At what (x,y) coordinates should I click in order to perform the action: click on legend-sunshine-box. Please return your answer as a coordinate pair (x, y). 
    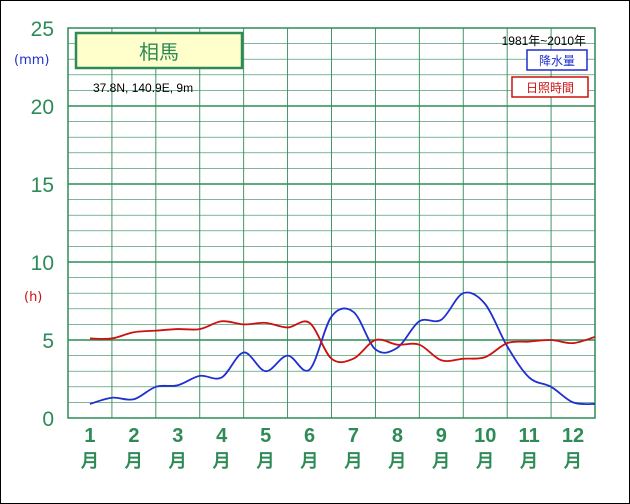
    Looking at the image, I should click on (550, 87).